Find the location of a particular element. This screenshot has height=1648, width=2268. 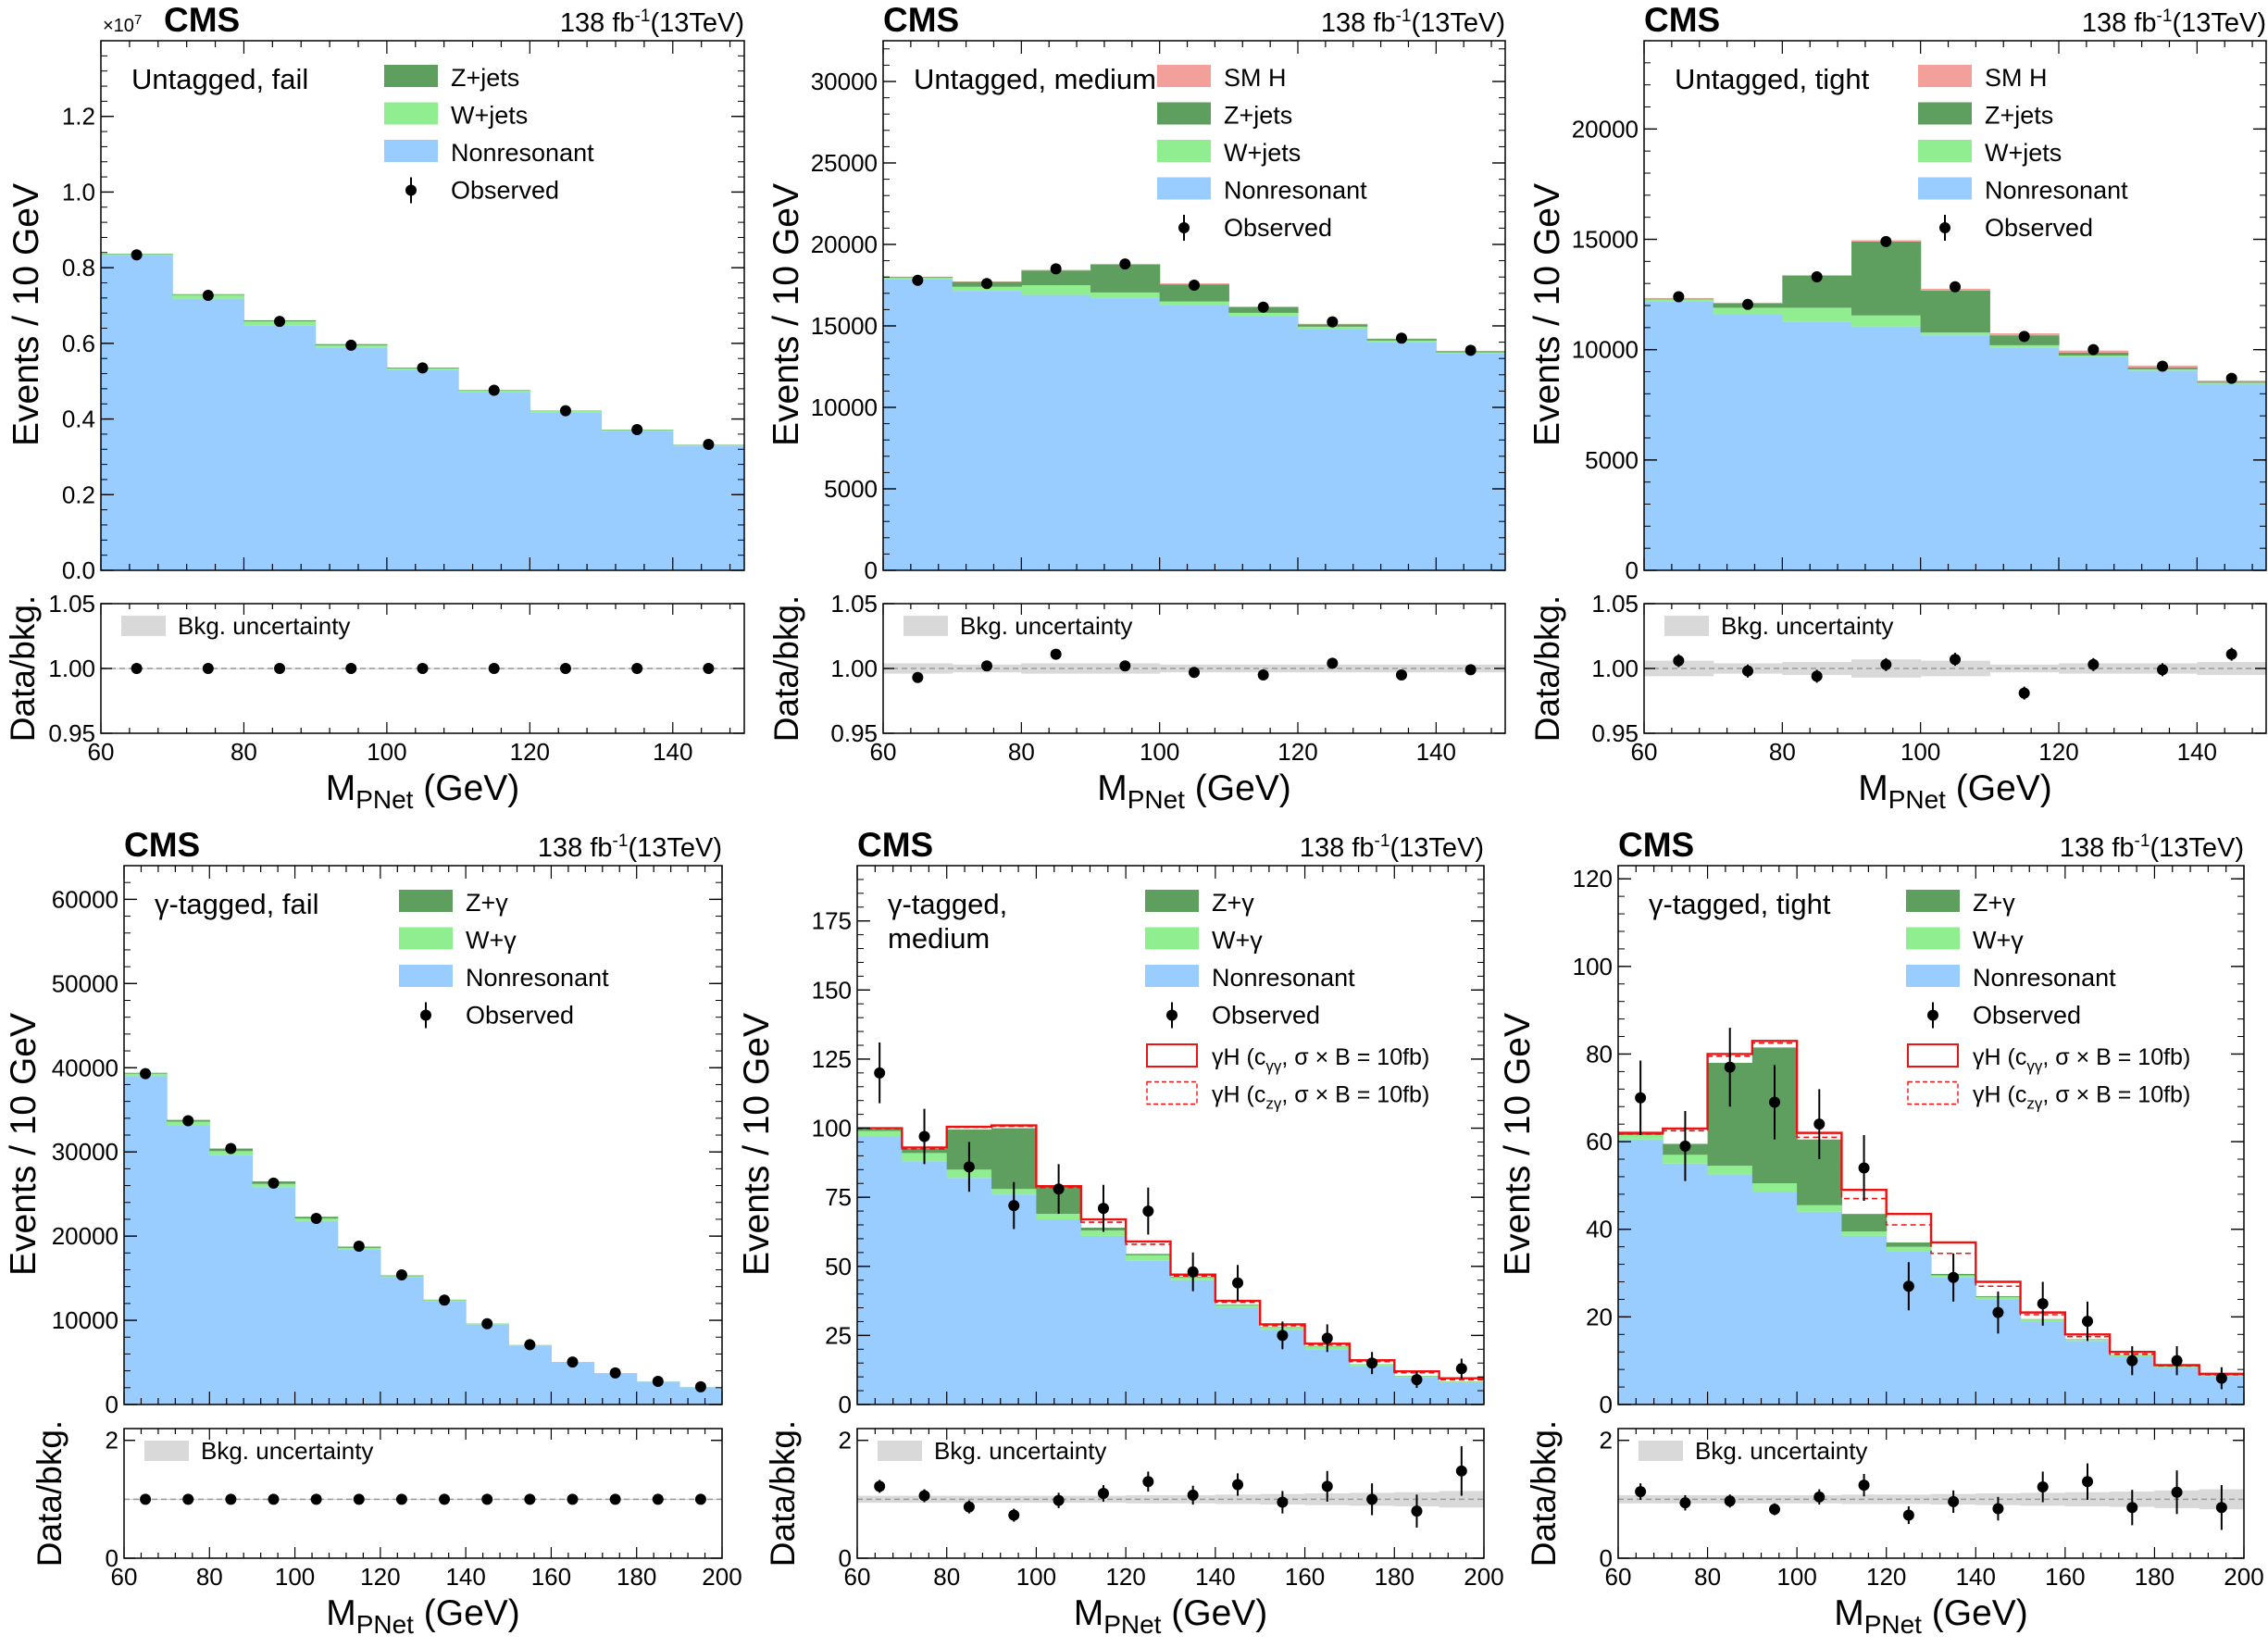

category-label: Untagged, medium is located at coordinates (1035, 79).